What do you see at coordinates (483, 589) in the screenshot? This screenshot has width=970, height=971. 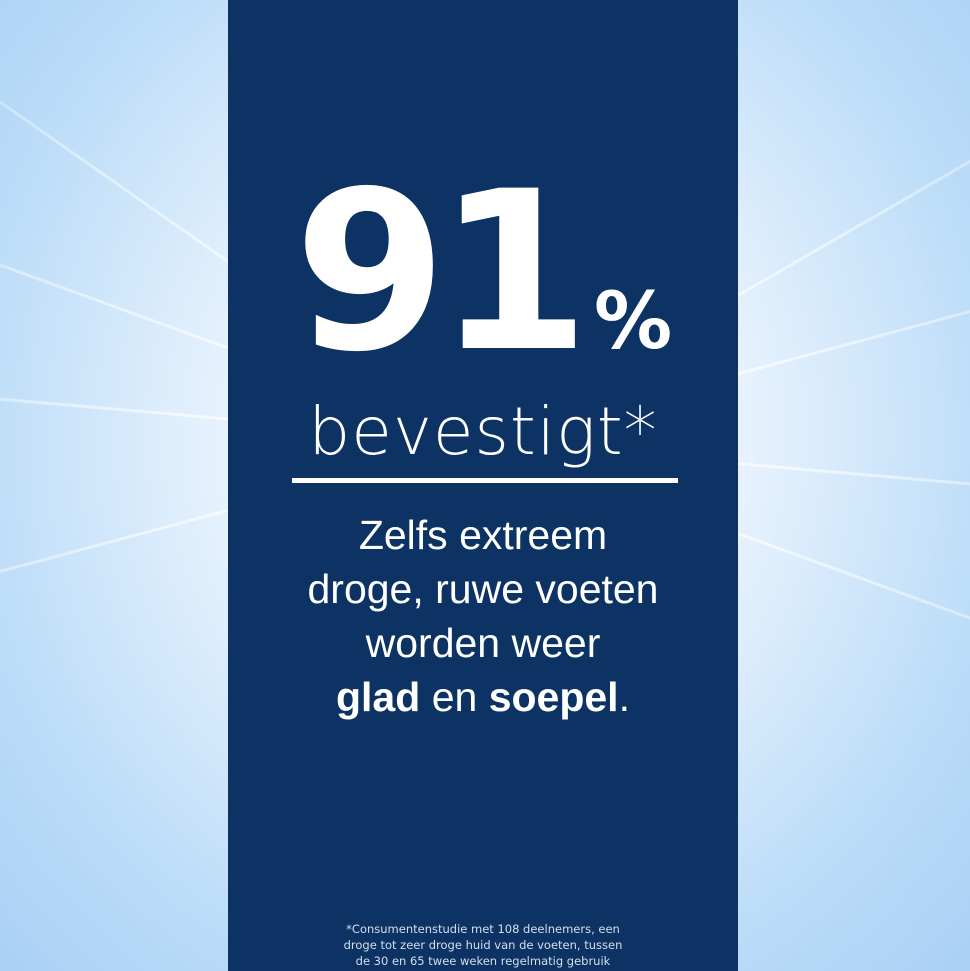 I see `body-line: droge, ruwe voeten` at bounding box center [483, 589].